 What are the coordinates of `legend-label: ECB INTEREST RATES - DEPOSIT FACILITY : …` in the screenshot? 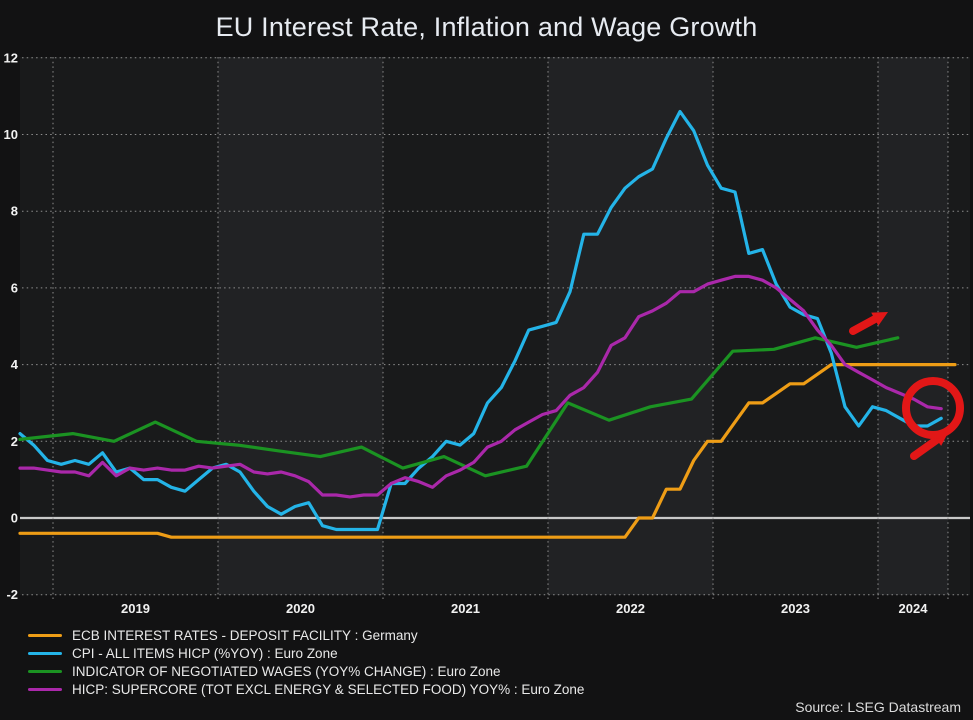 It's located at (245, 635).